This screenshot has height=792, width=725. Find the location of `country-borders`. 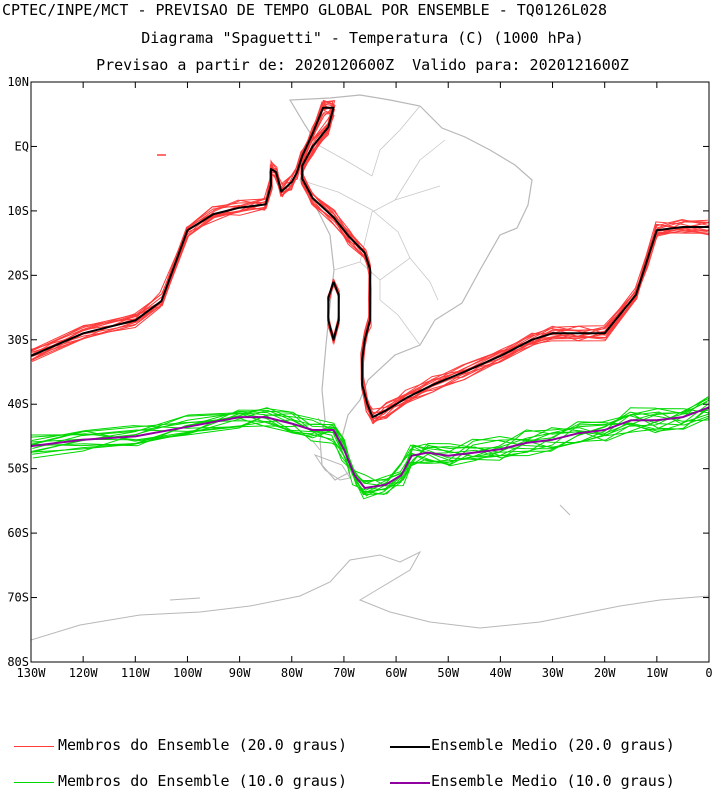

country-borders is located at coordinates (372, 225).